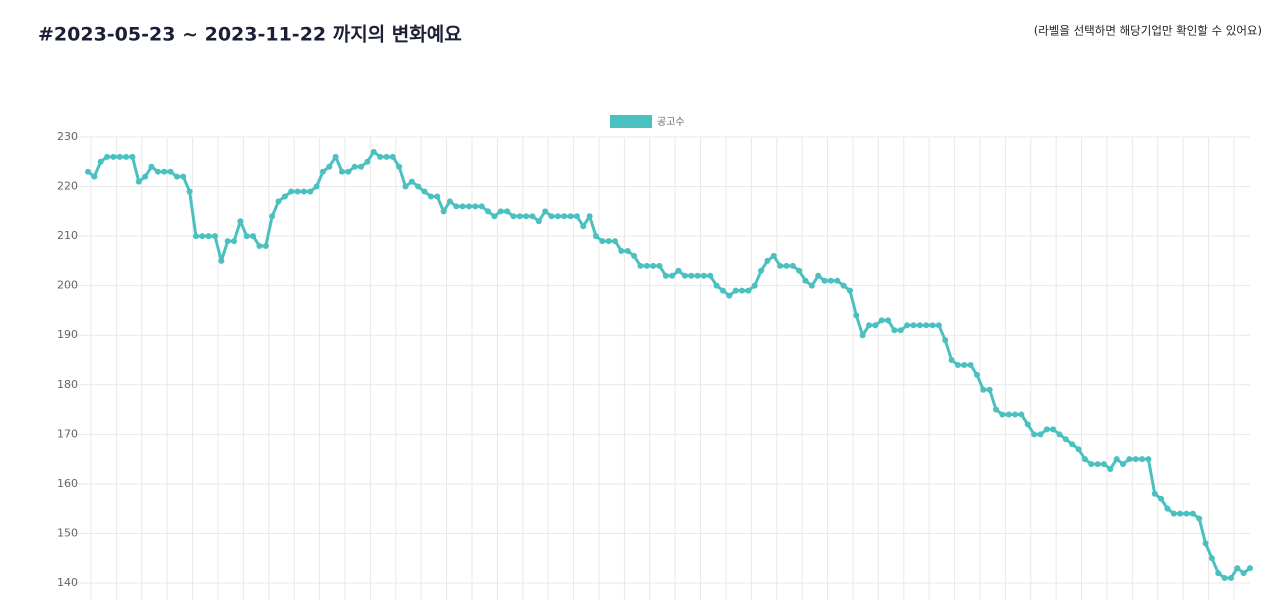 Image resolution: width=1280 pixels, height=604 pixels. What do you see at coordinates (1148, 31) in the screenshot?
I see `note: (라벨을 선택하면 해당기업만 확인할 수 있어요)` at bounding box center [1148, 31].